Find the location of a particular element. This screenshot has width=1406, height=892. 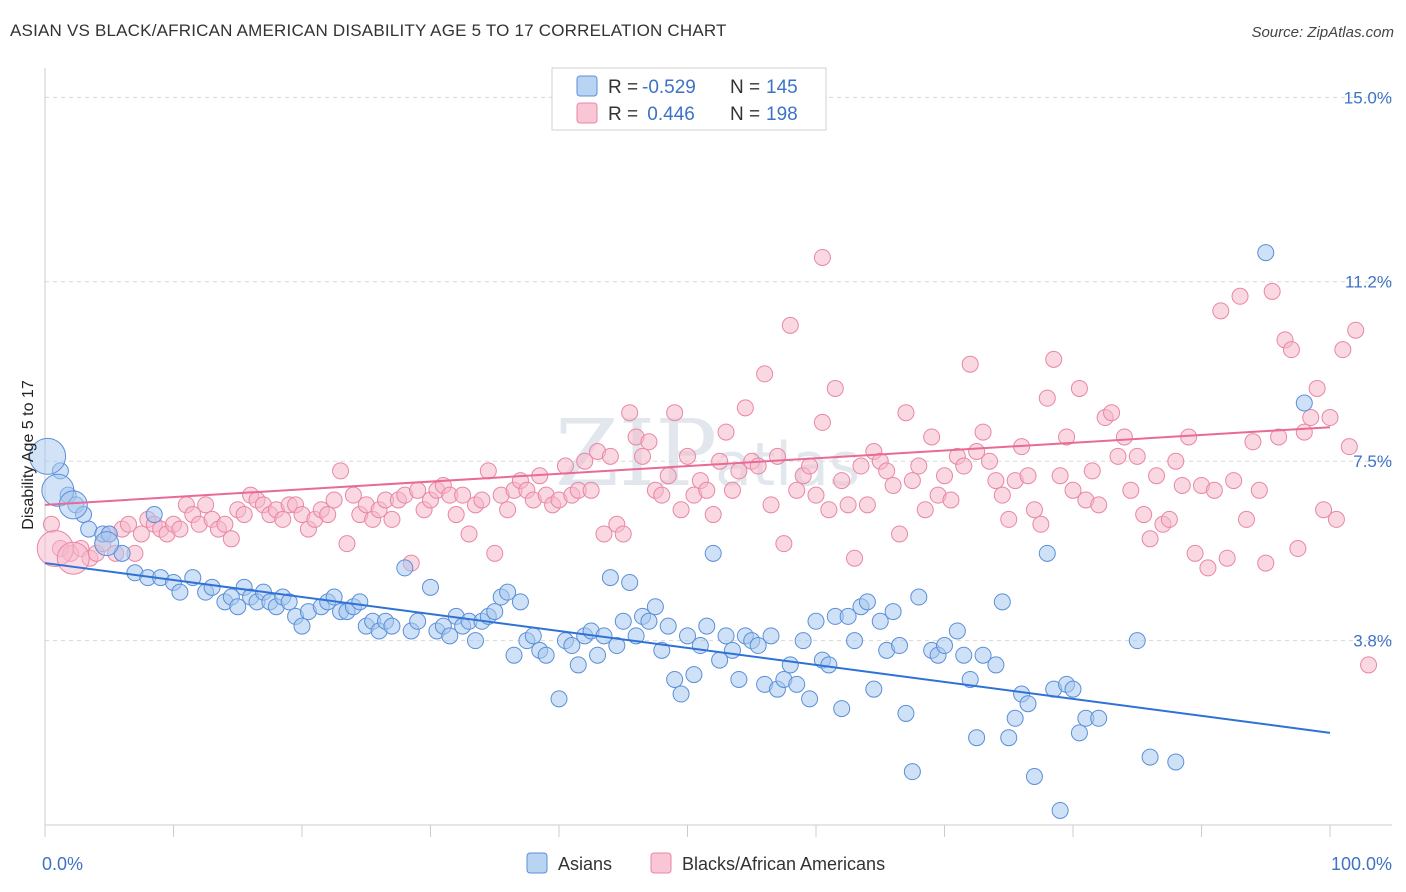

x-tick-label-1: 100.0% is located at coordinates (1361, 864).